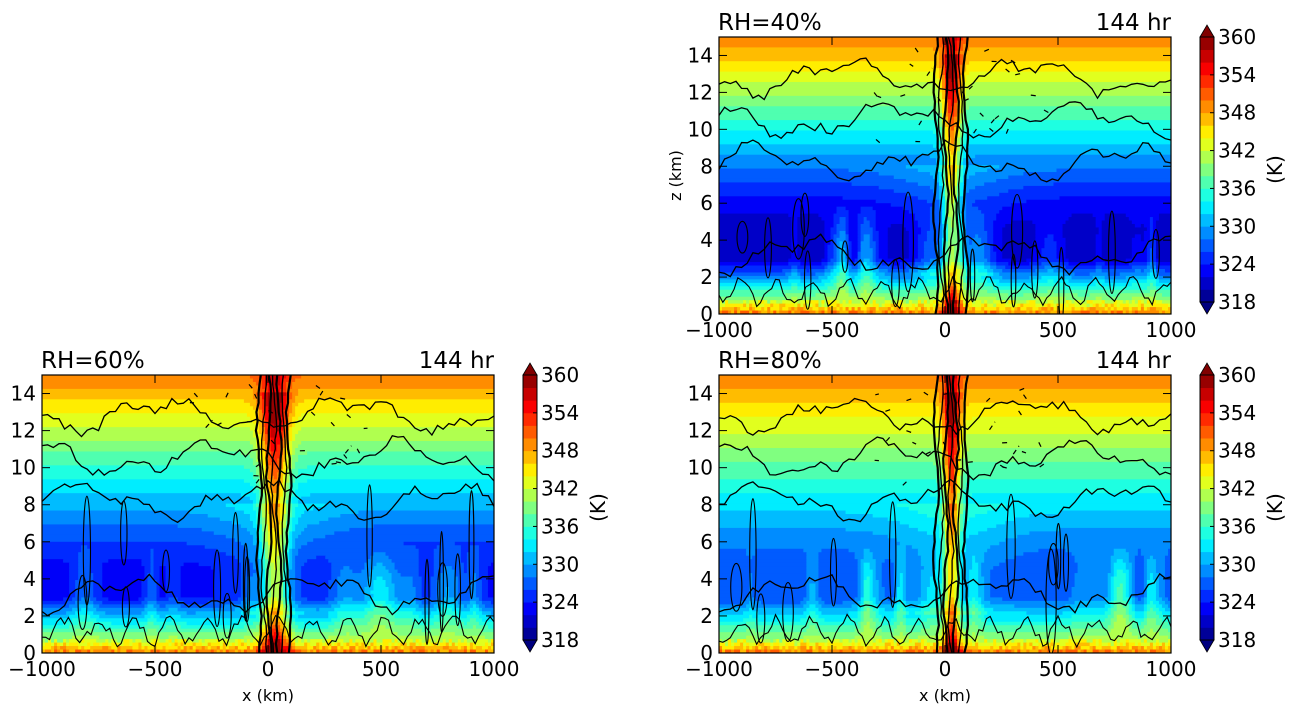 The image size is (1291, 716). I want to click on contour-cell, so click(166, 571).